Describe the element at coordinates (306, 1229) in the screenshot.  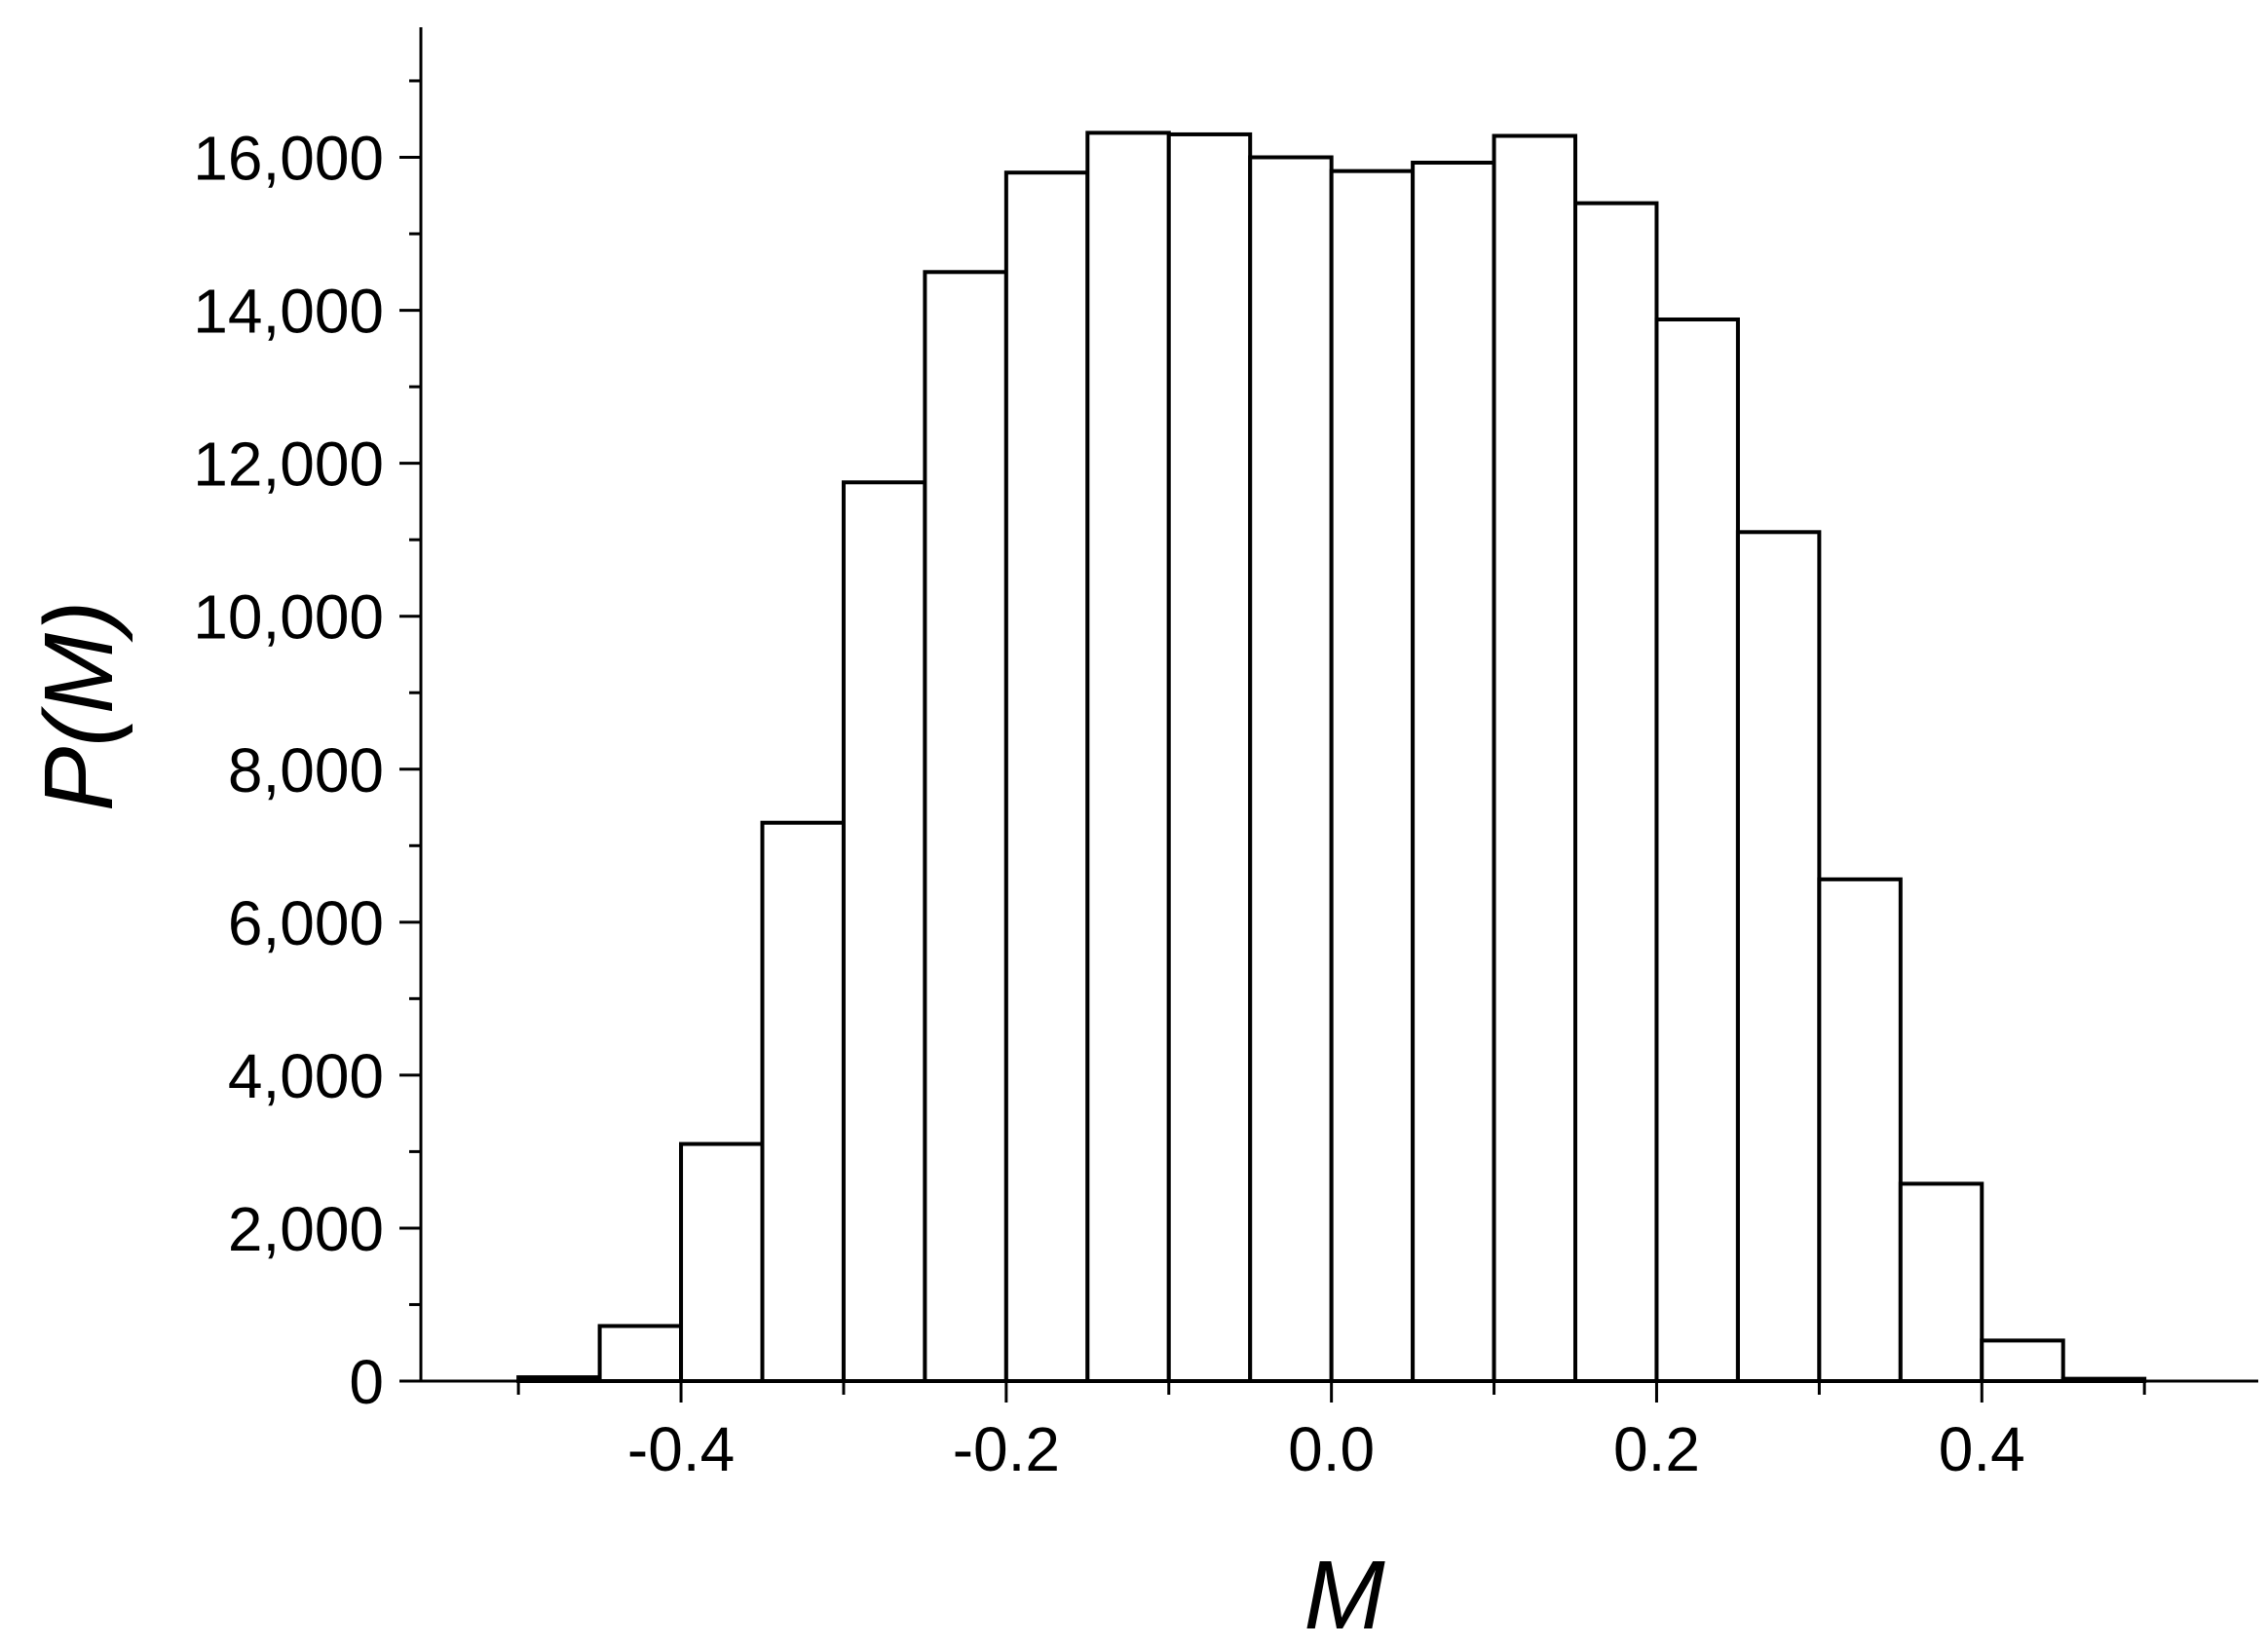
I see `y-tick-label: 2,000` at that location.